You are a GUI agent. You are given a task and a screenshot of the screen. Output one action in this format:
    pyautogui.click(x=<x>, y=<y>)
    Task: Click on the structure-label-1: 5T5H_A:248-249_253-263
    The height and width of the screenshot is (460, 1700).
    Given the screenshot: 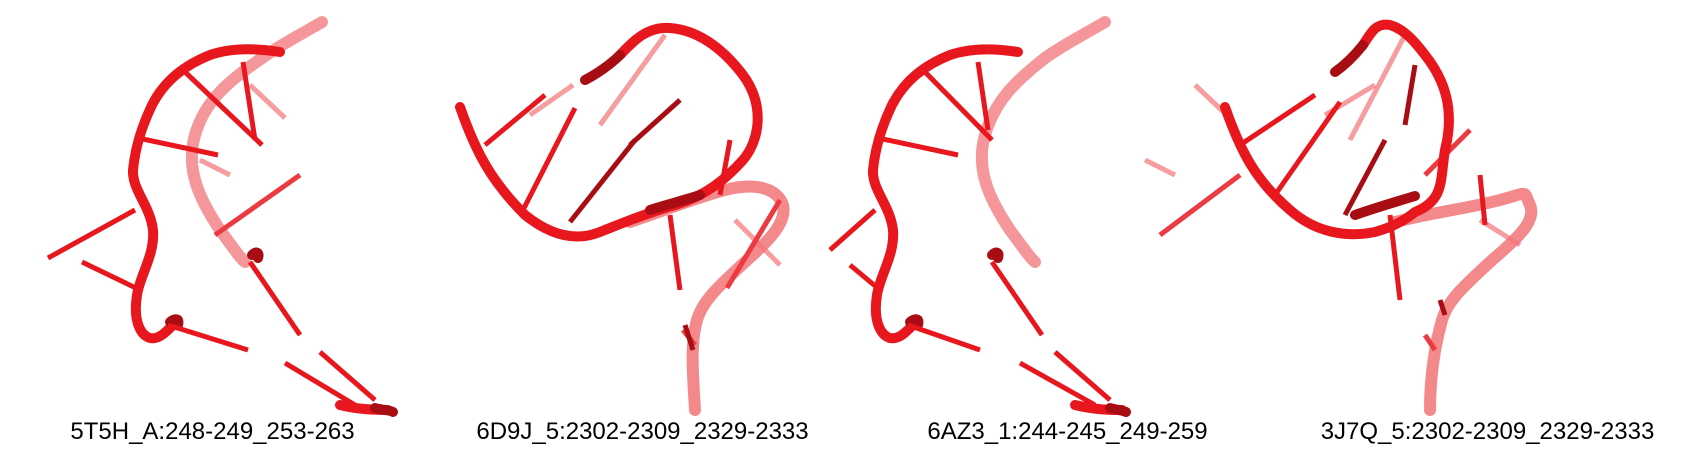 What is the action you would take?
    pyautogui.click(x=212, y=431)
    